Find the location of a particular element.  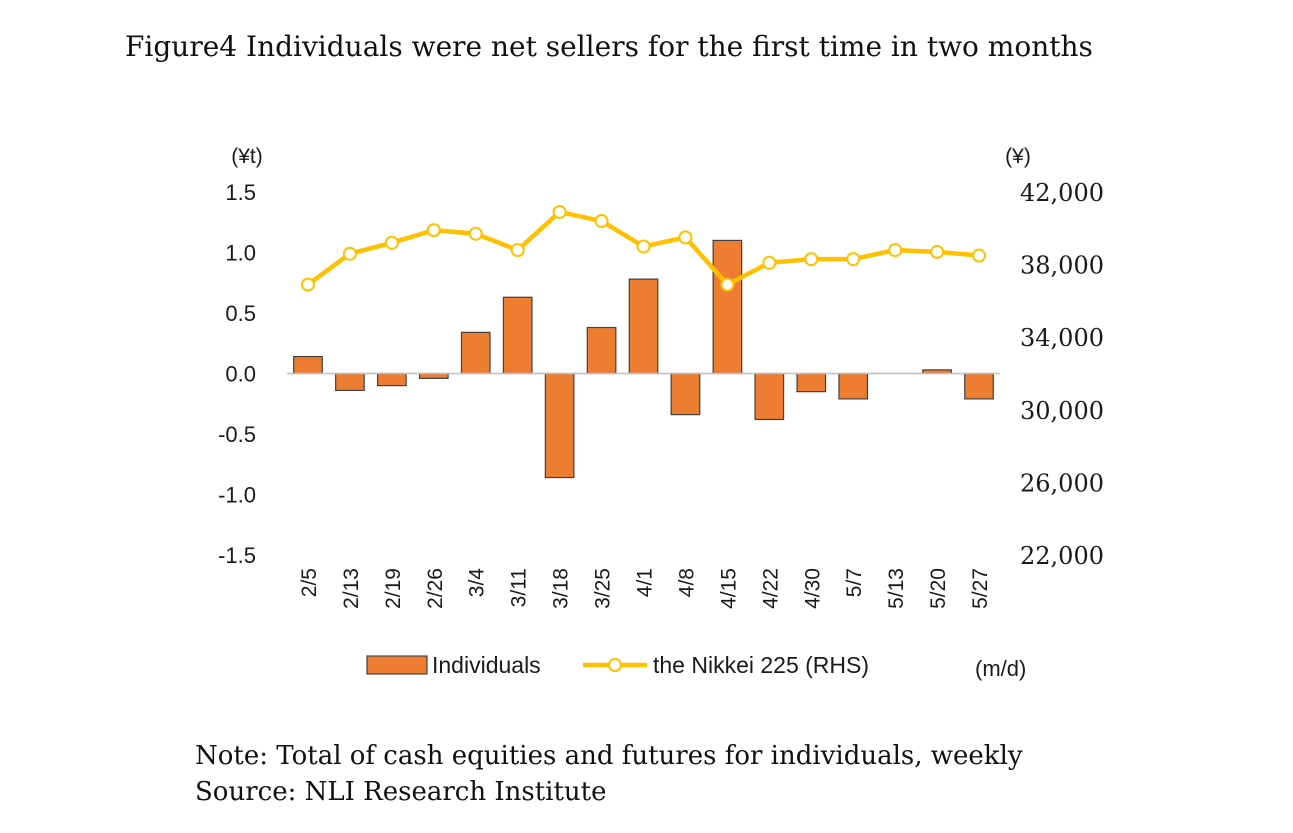

point-nikkei-4/30 is located at coordinates (811, 259).